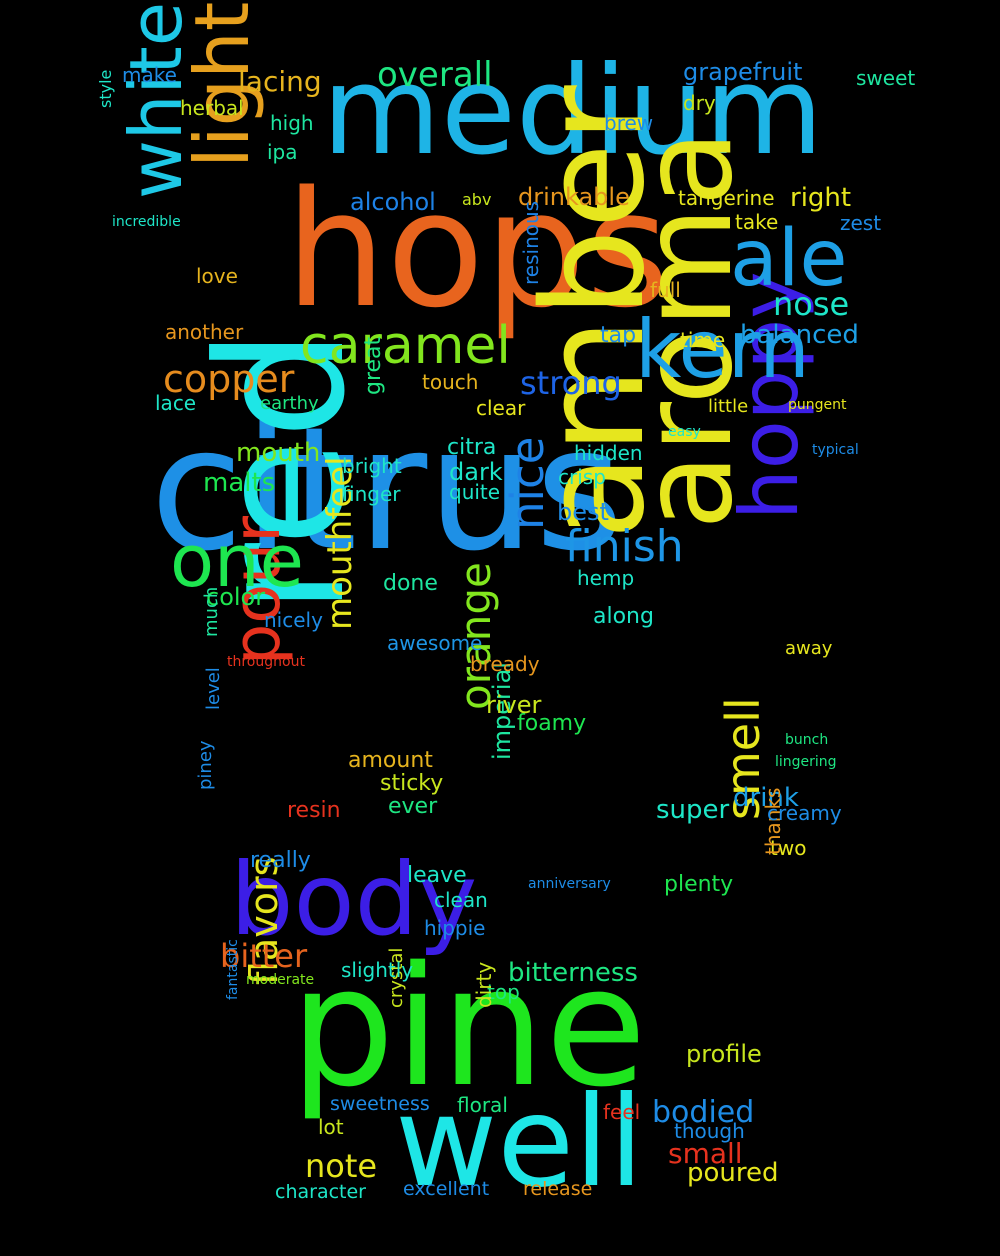 The height and width of the screenshot is (1256, 1000). What do you see at coordinates (455, 928) in the screenshot?
I see `word-hippie: hippie` at bounding box center [455, 928].